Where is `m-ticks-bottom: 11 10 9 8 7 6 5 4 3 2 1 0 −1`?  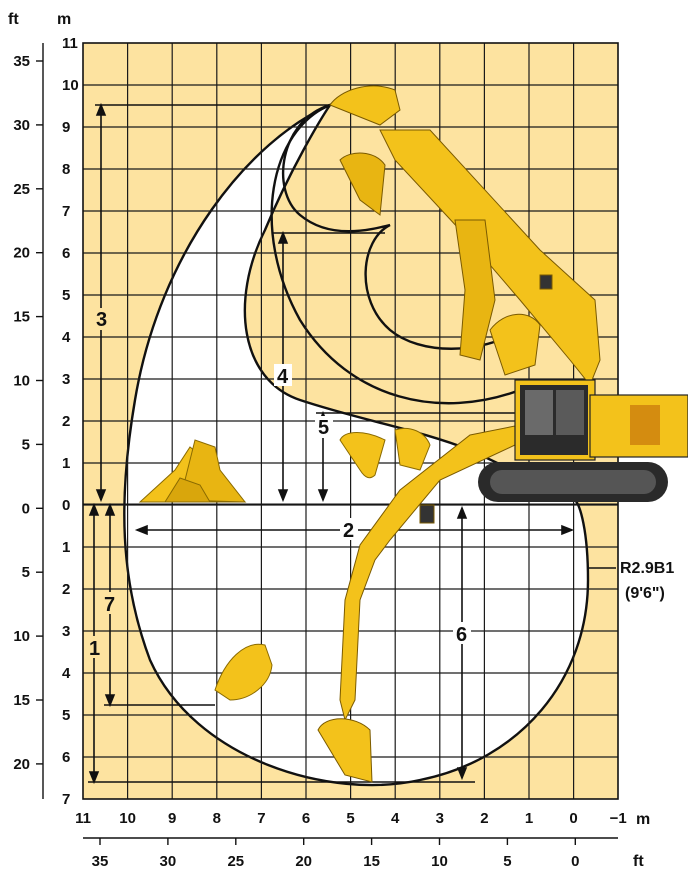 m-ticks-bottom: 11 10 9 8 7 6 5 4 3 2 1 0 −1 is located at coordinates (351, 818).